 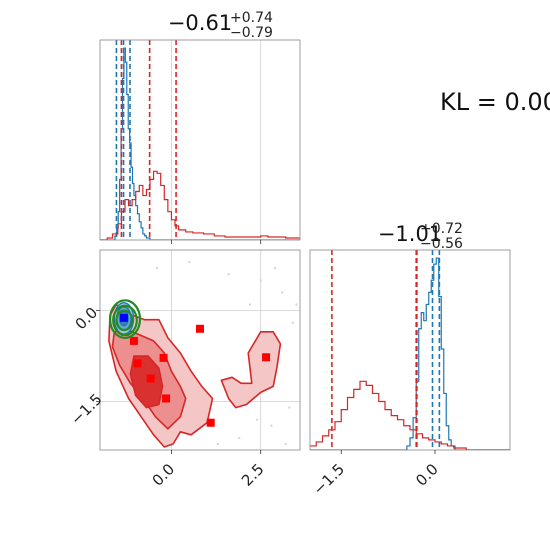 I want to click on marginal-2-lower-error: −0.56, so click(x=441, y=244).